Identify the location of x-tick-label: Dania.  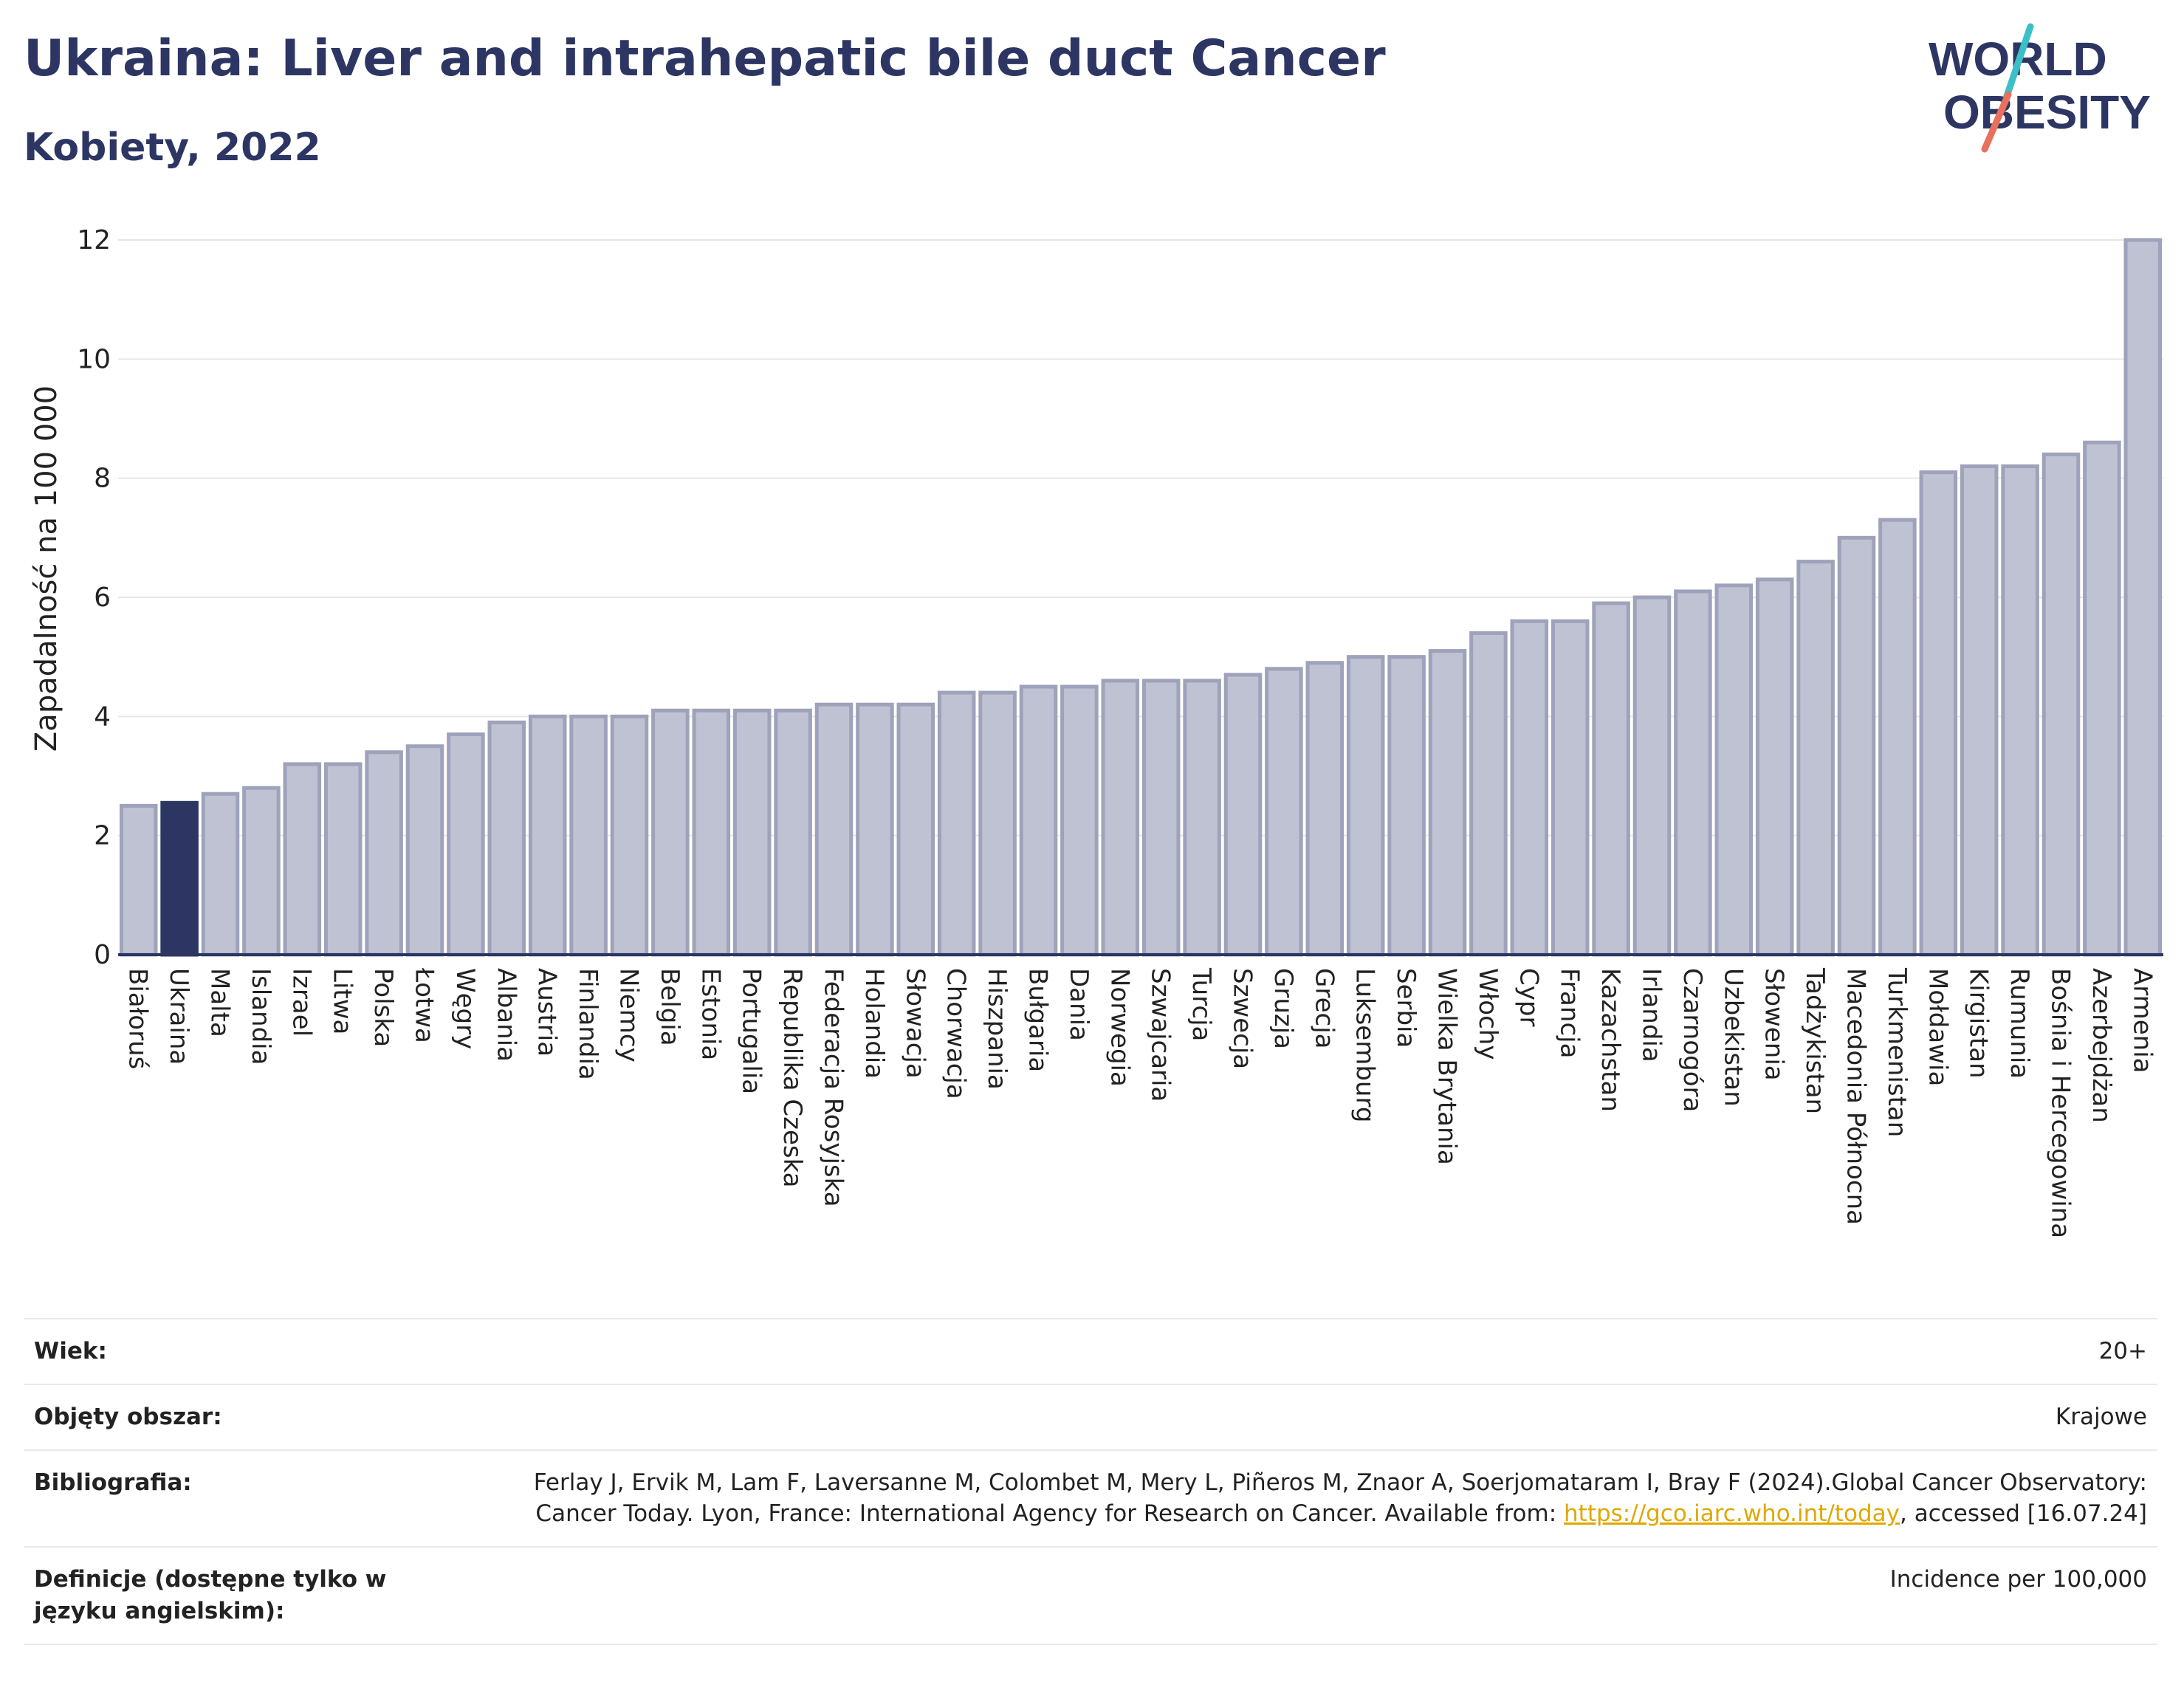
(1078, 1004).